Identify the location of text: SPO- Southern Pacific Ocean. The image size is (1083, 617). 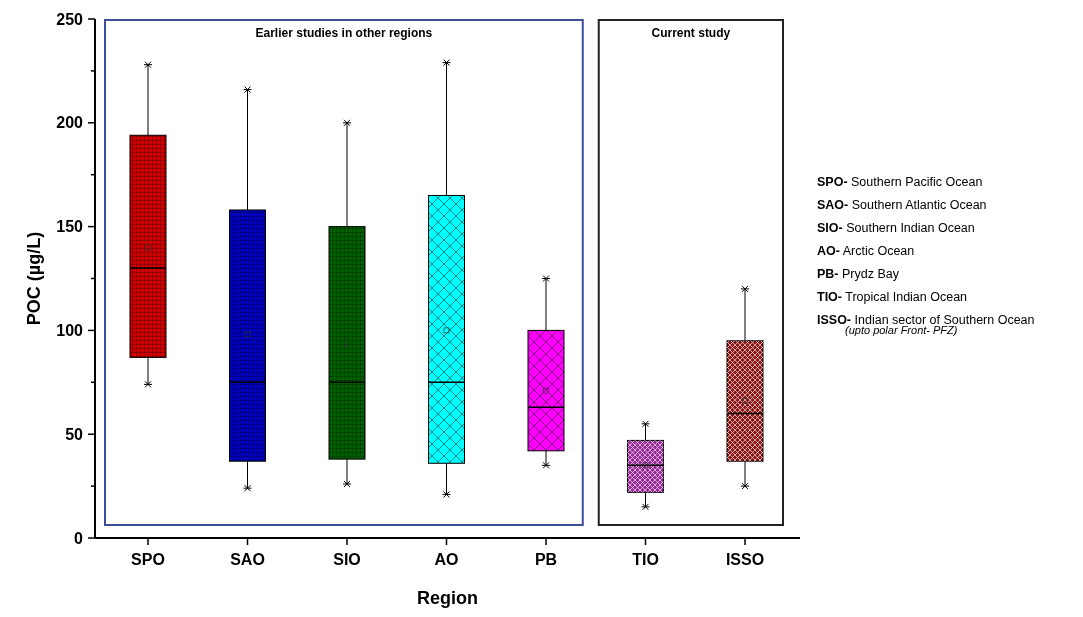
(900, 182).